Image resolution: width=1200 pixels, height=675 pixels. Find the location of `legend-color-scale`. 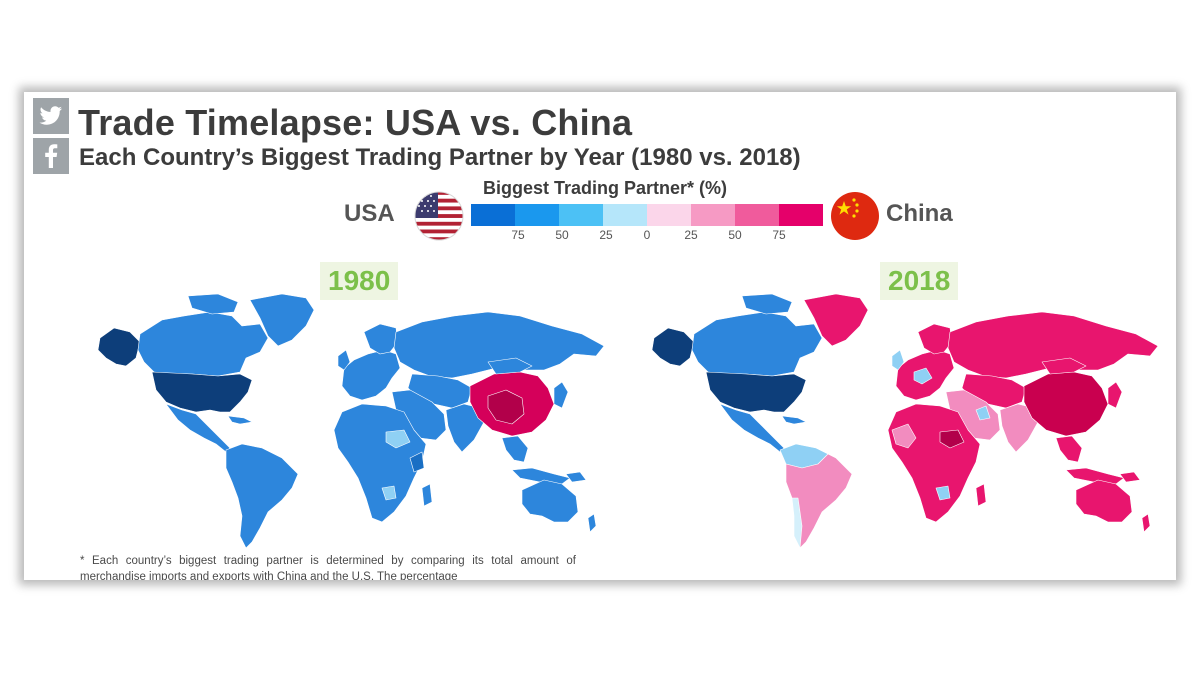

legend-color-scale is located at coordinates (647, 215).